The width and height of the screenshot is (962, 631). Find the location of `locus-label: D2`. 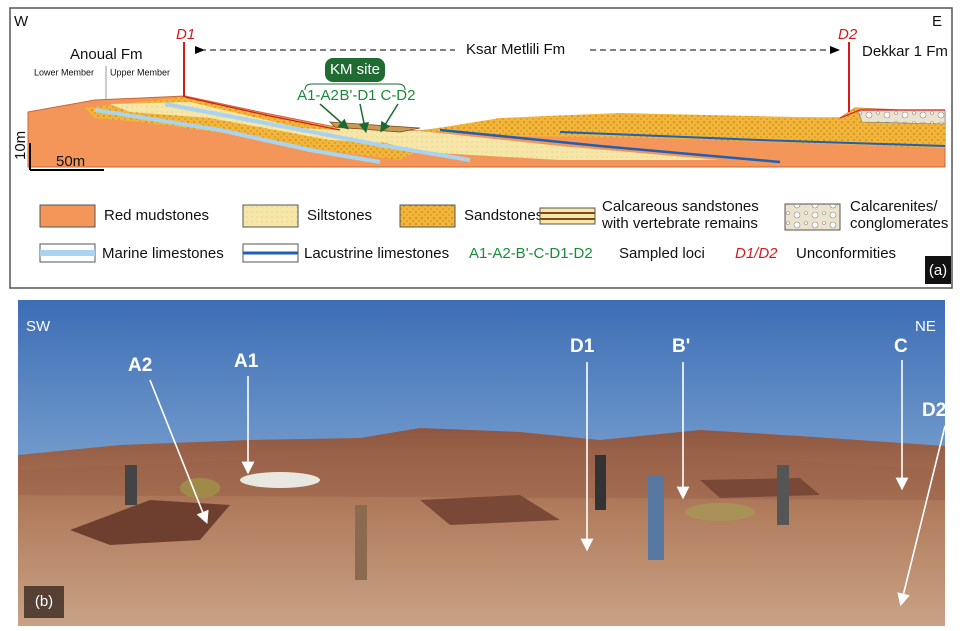

locus-label: D2 is located at coordinates (934, 410).